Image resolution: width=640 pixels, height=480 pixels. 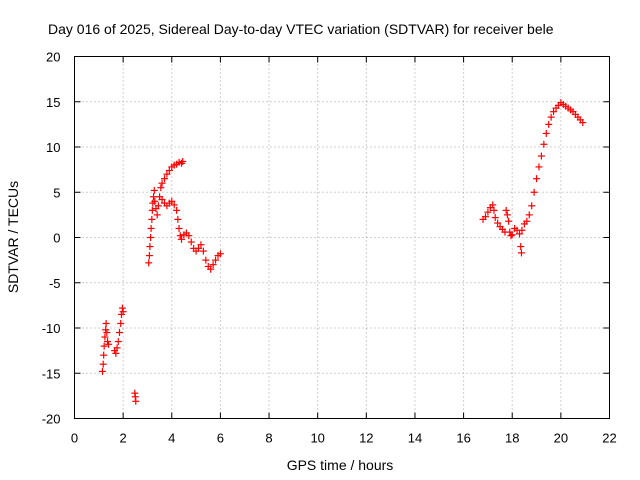 I want to click on x-tick-label: 18, so click(x=512, y=438).